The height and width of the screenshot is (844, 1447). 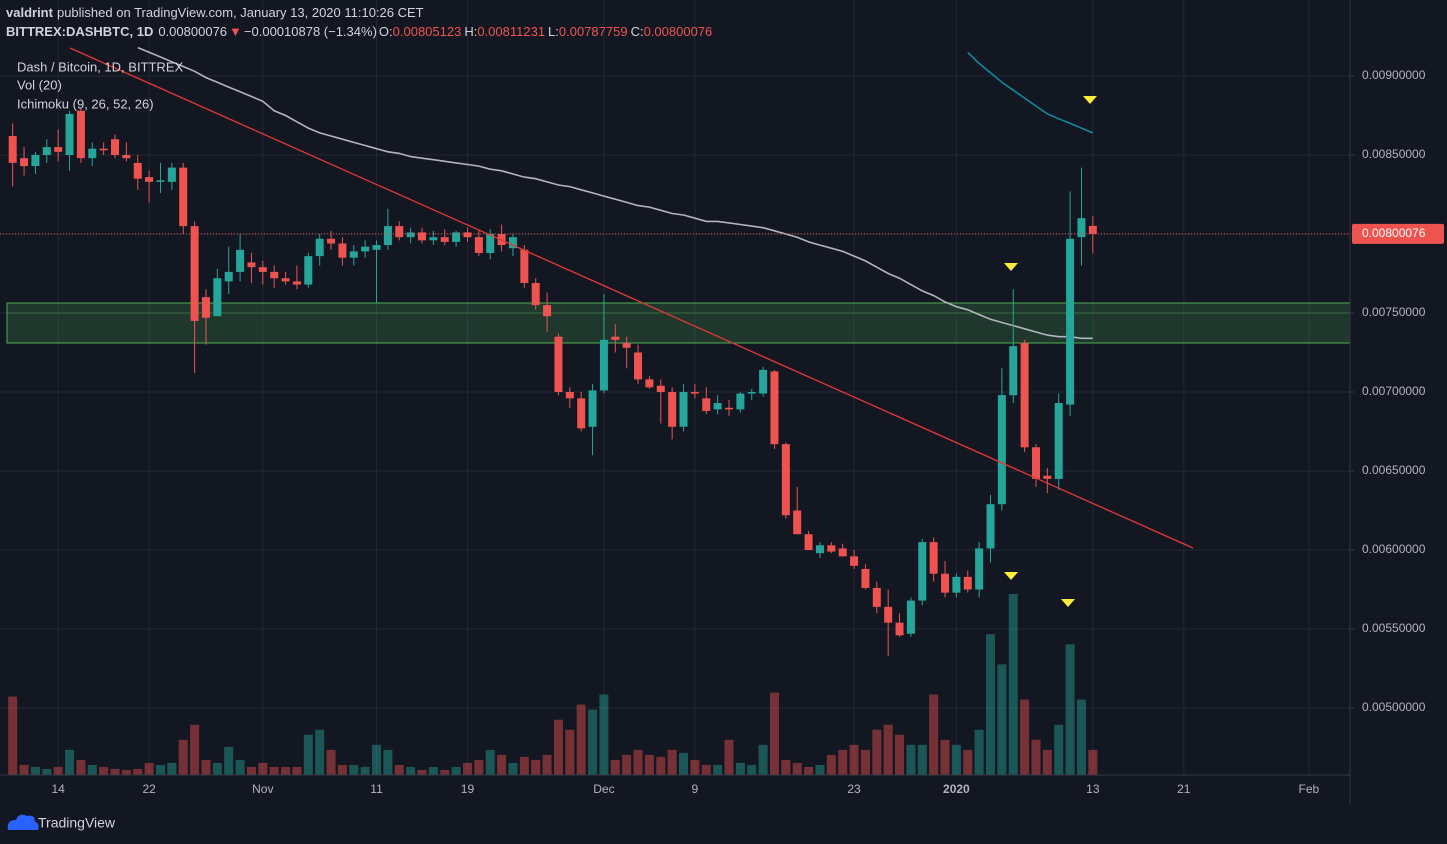 What do you see at coordinates (854, 789) in the screenshot?
I see `x-tick-label: 23` at bounding box center [854, 789].